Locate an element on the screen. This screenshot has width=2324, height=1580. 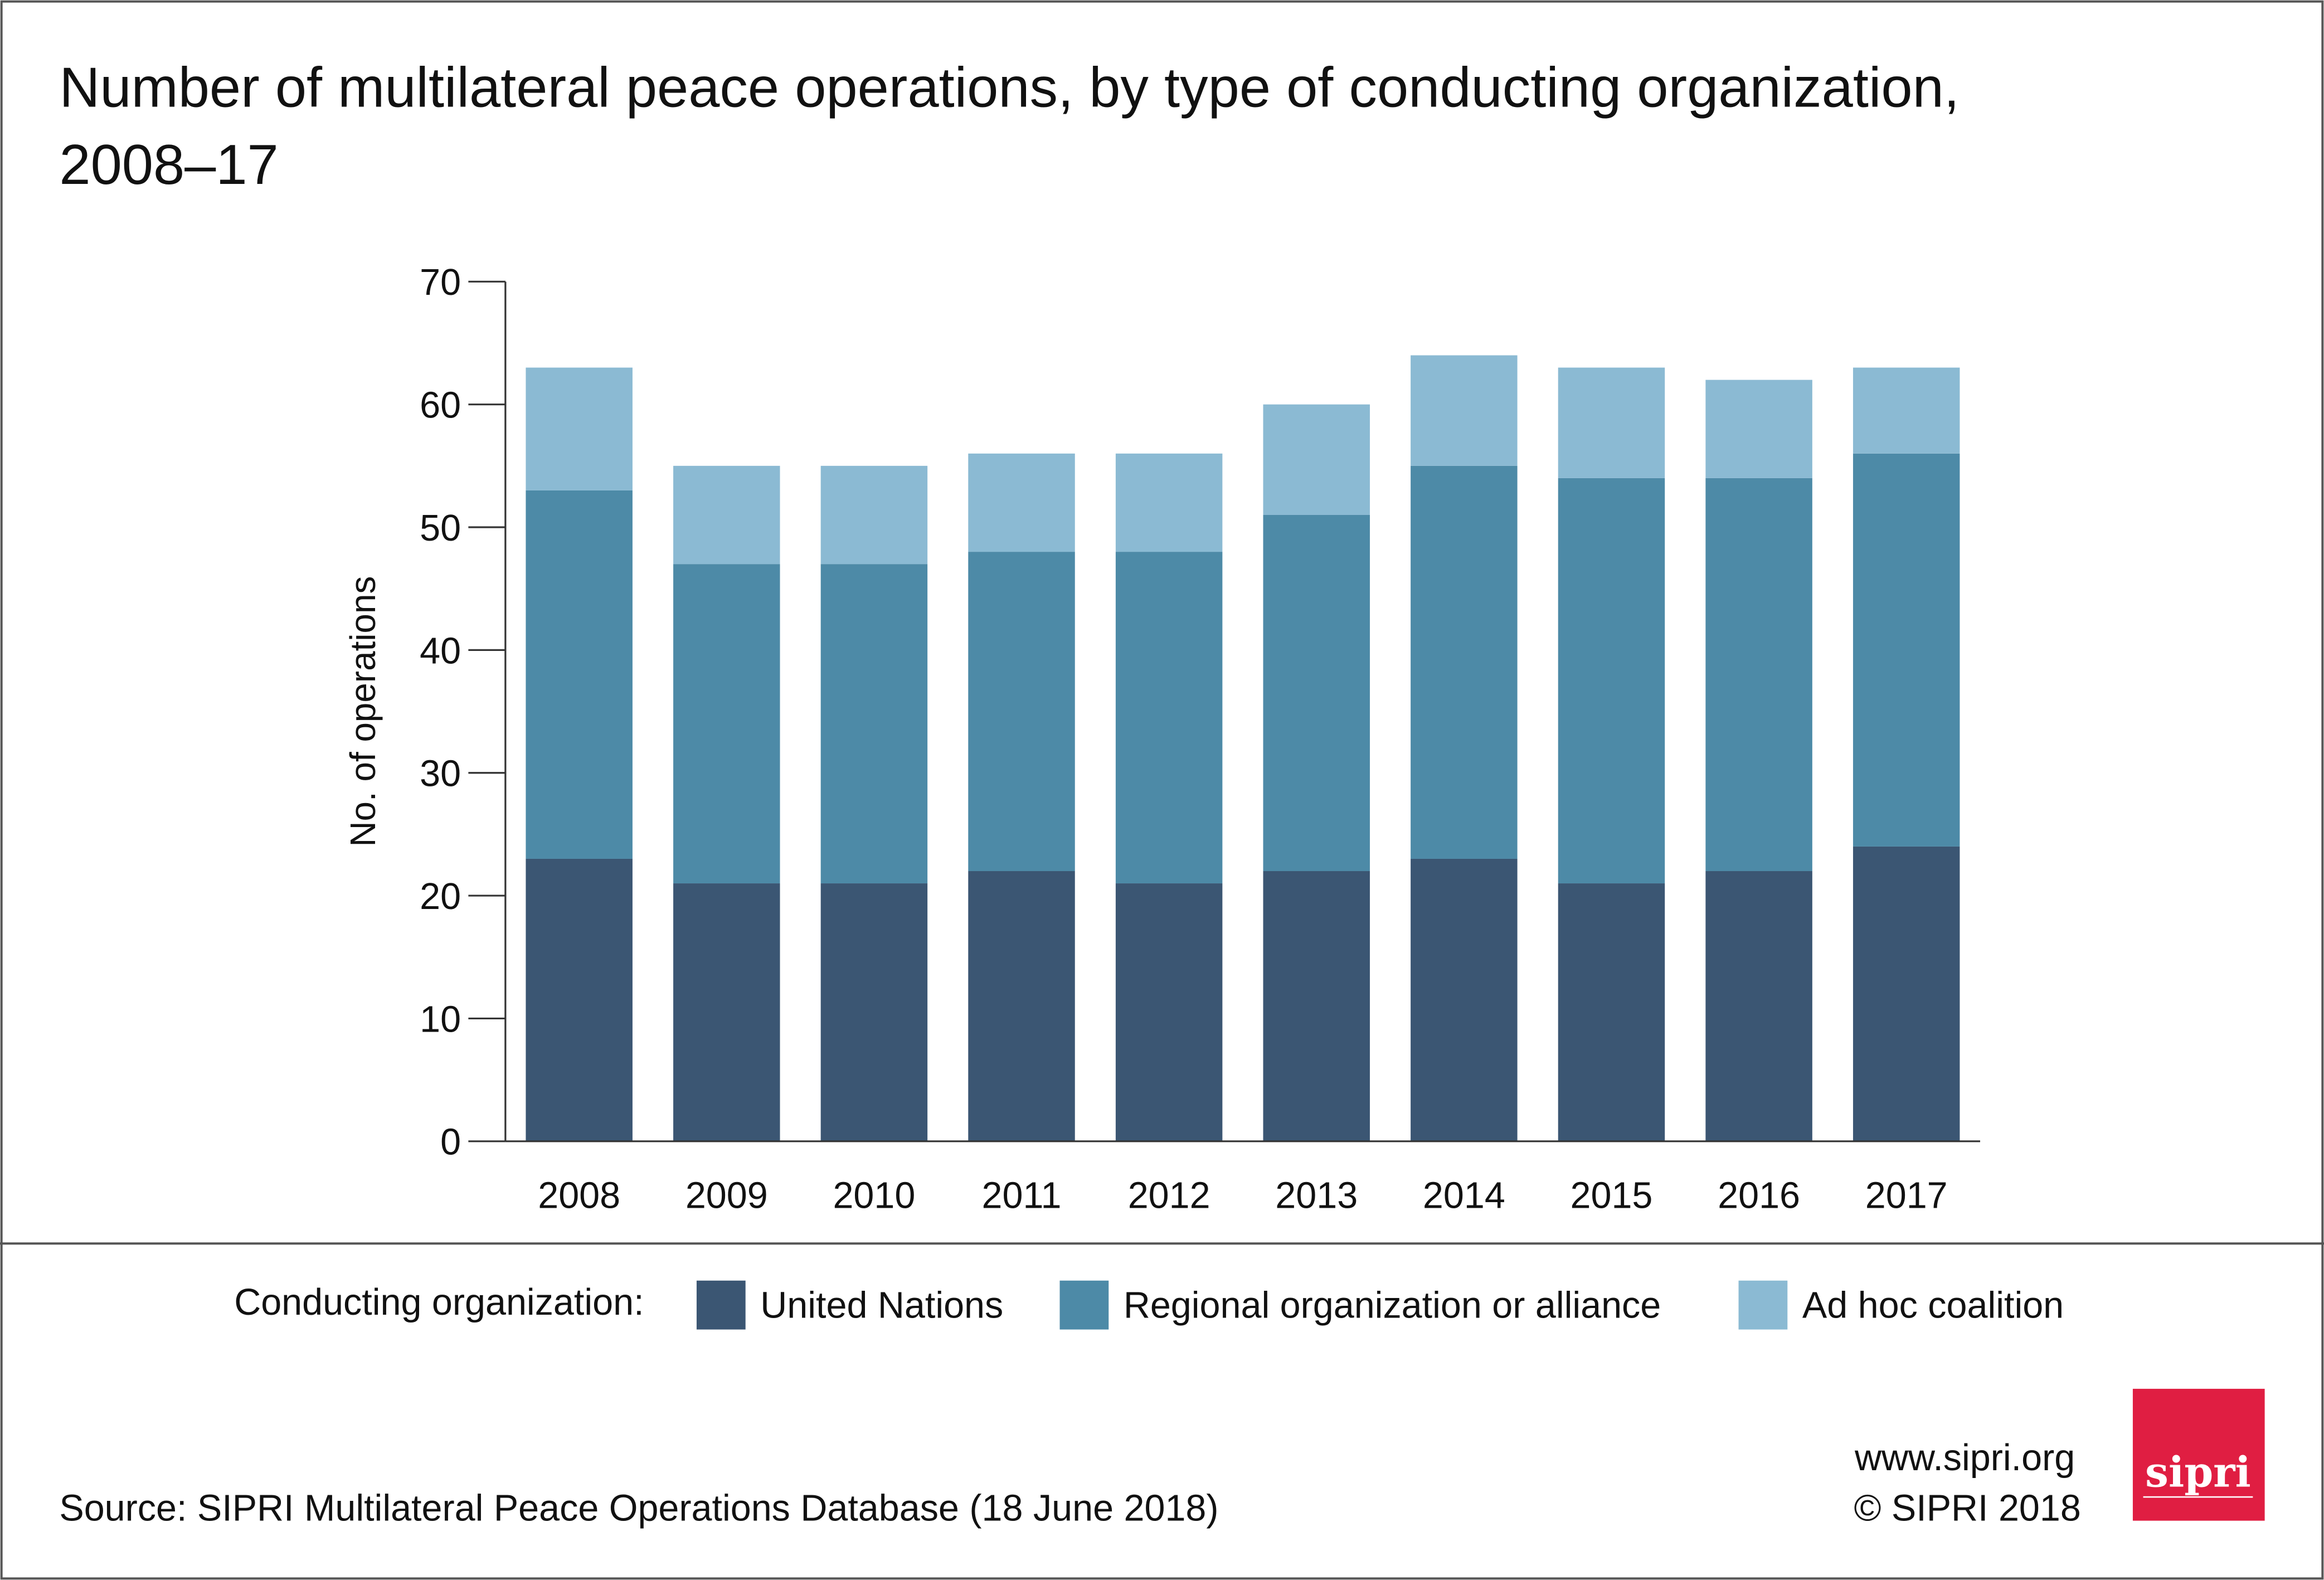
y-tick-label: 70 is located at coordinates (440, 282).